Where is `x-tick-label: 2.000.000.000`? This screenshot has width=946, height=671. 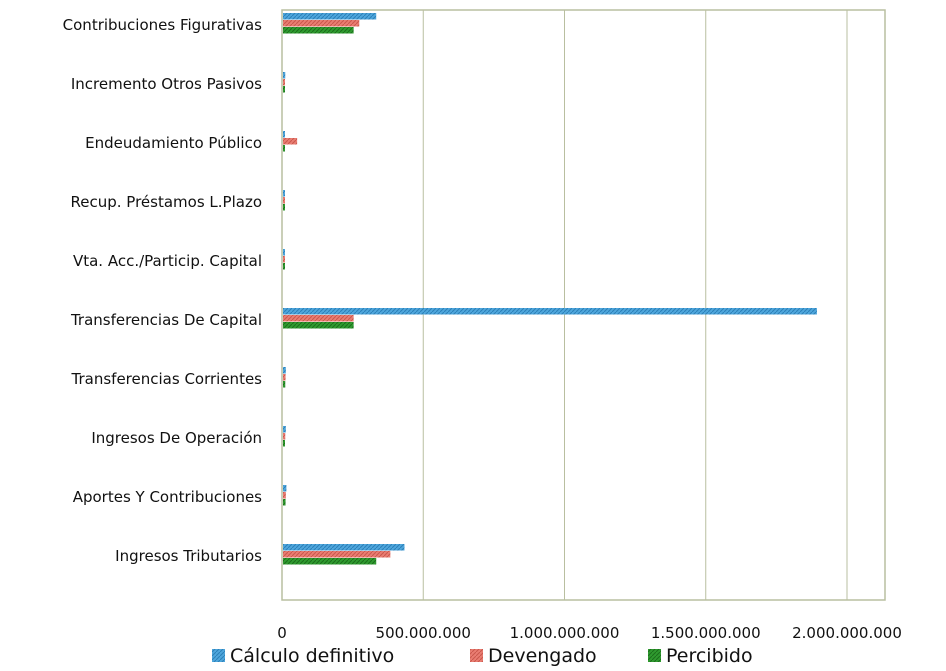
x-tick-label: 2.000.000.000 is located at coordinates (847, 633).